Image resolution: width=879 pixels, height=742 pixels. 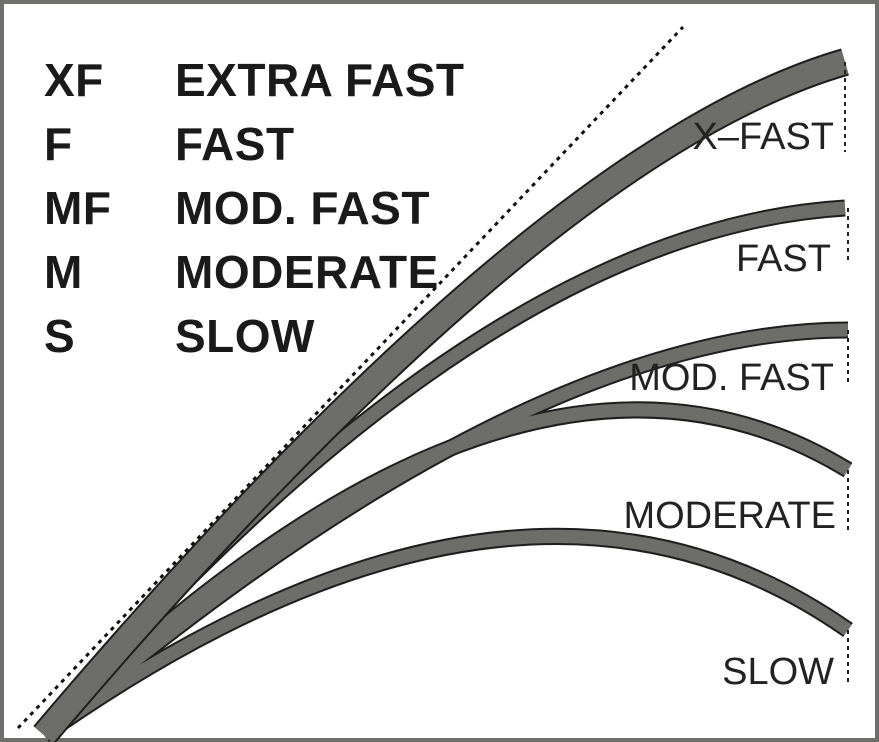 What do you see at coordinates (74, 80) in the screenshot?
I see `legend-abbr: XF` at bounding box center [74, 80].